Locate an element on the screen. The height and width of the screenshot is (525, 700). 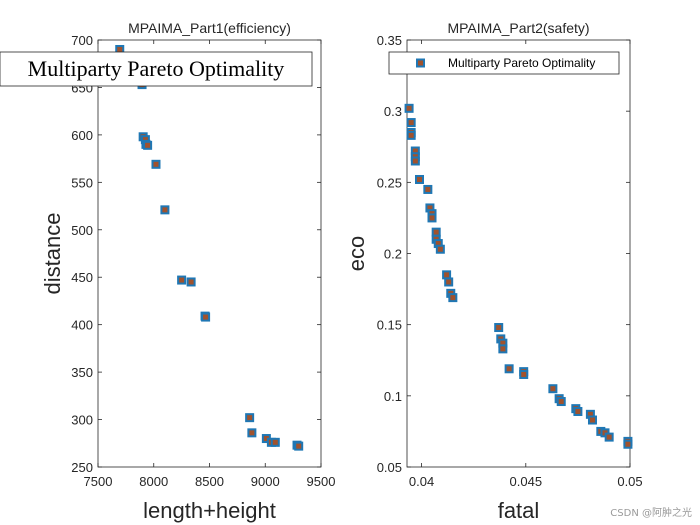
chart2-xtick-label: 0.04 is located at coordinates (421, 481).